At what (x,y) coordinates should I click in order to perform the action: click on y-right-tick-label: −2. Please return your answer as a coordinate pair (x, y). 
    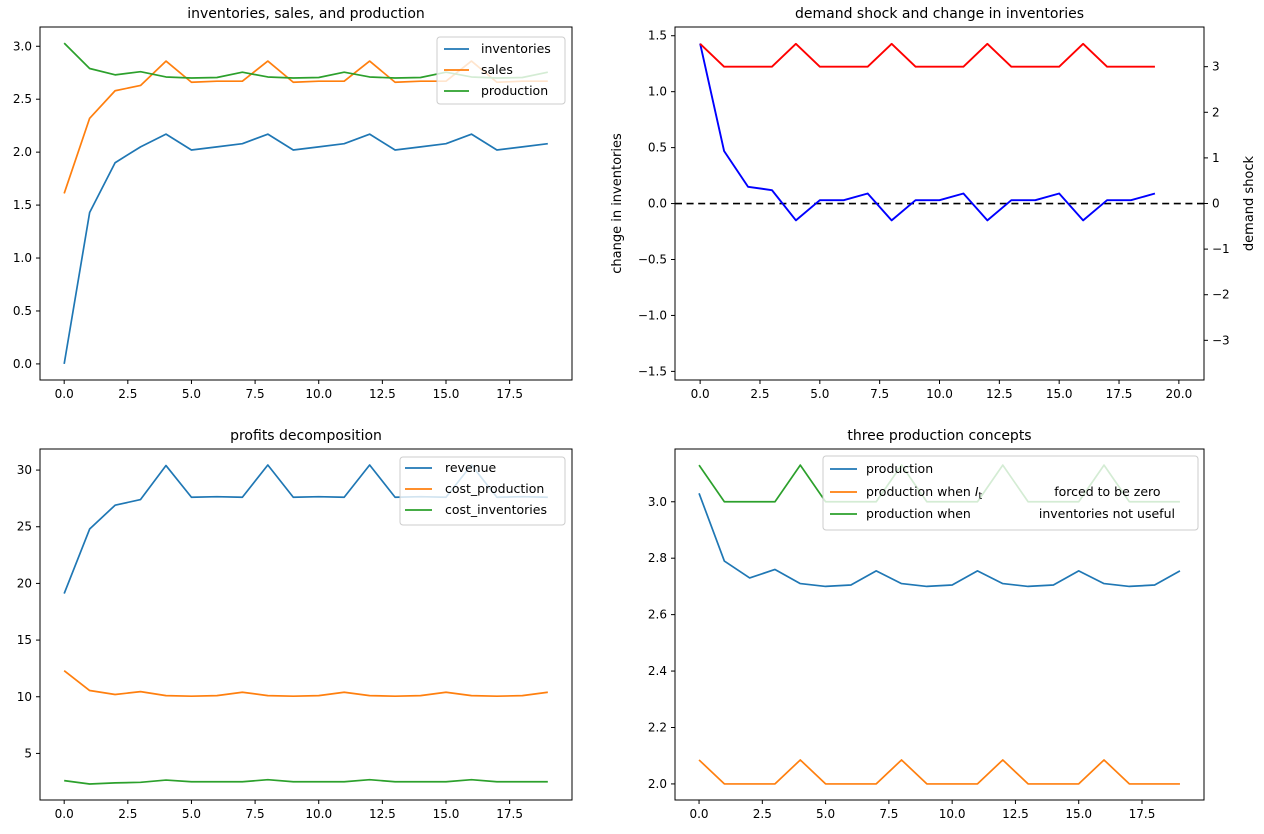
    Looking at the image, I should click on (1221, 295).